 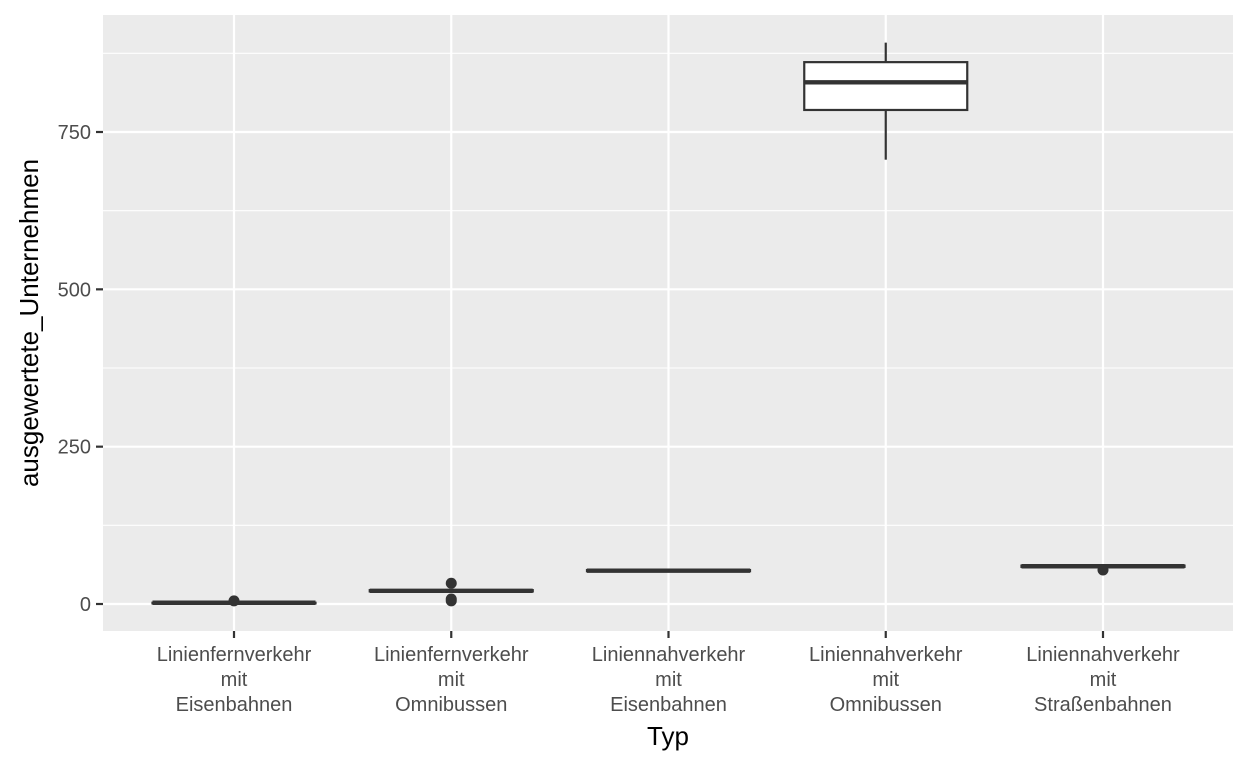 I want to click on x-tick-label: Liniennahverkehr mit Eisenbahnen, so click(x=669, y=680).